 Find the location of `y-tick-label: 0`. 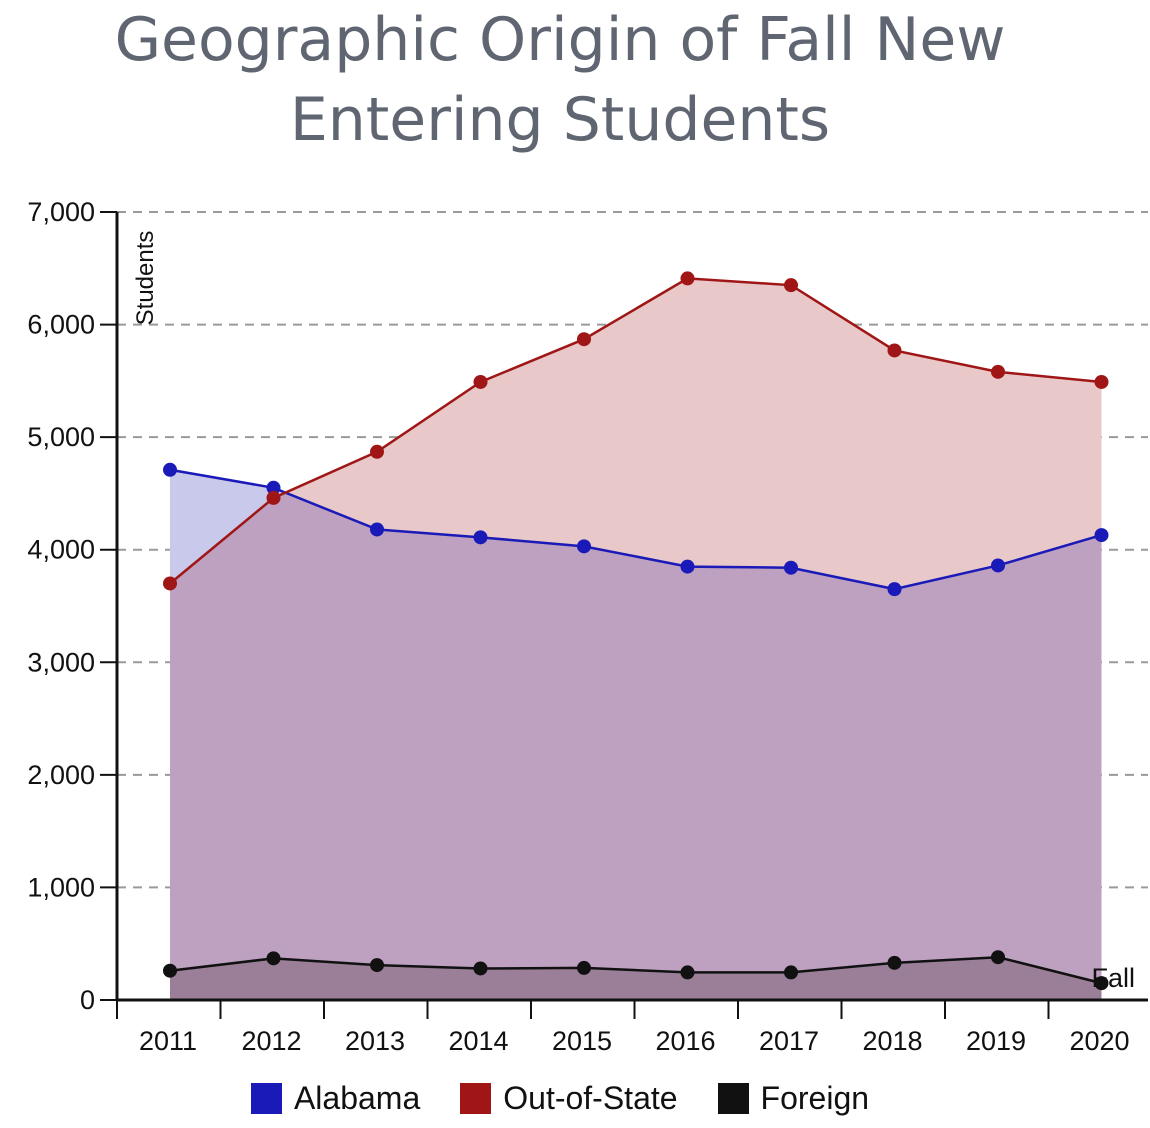

y-tick-label: 0 is located at coordinates (87, 1000).